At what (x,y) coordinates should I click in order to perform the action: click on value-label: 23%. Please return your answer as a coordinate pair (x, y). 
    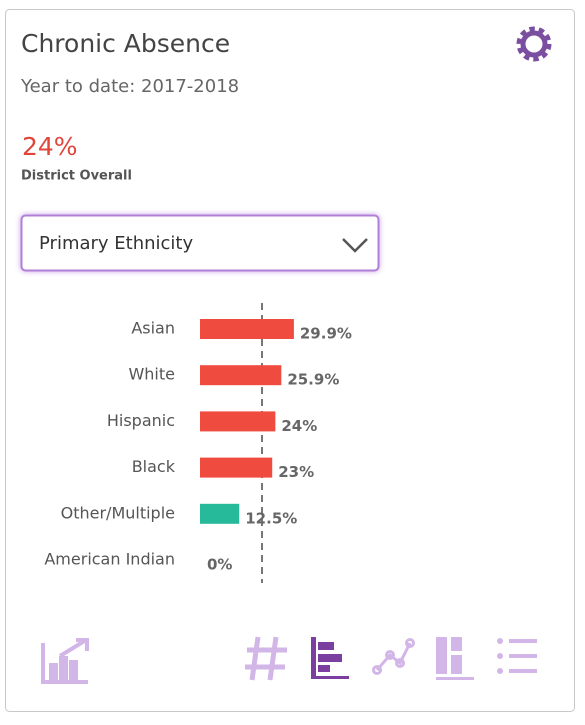
    Looking at the image, I should click on (296, 472).